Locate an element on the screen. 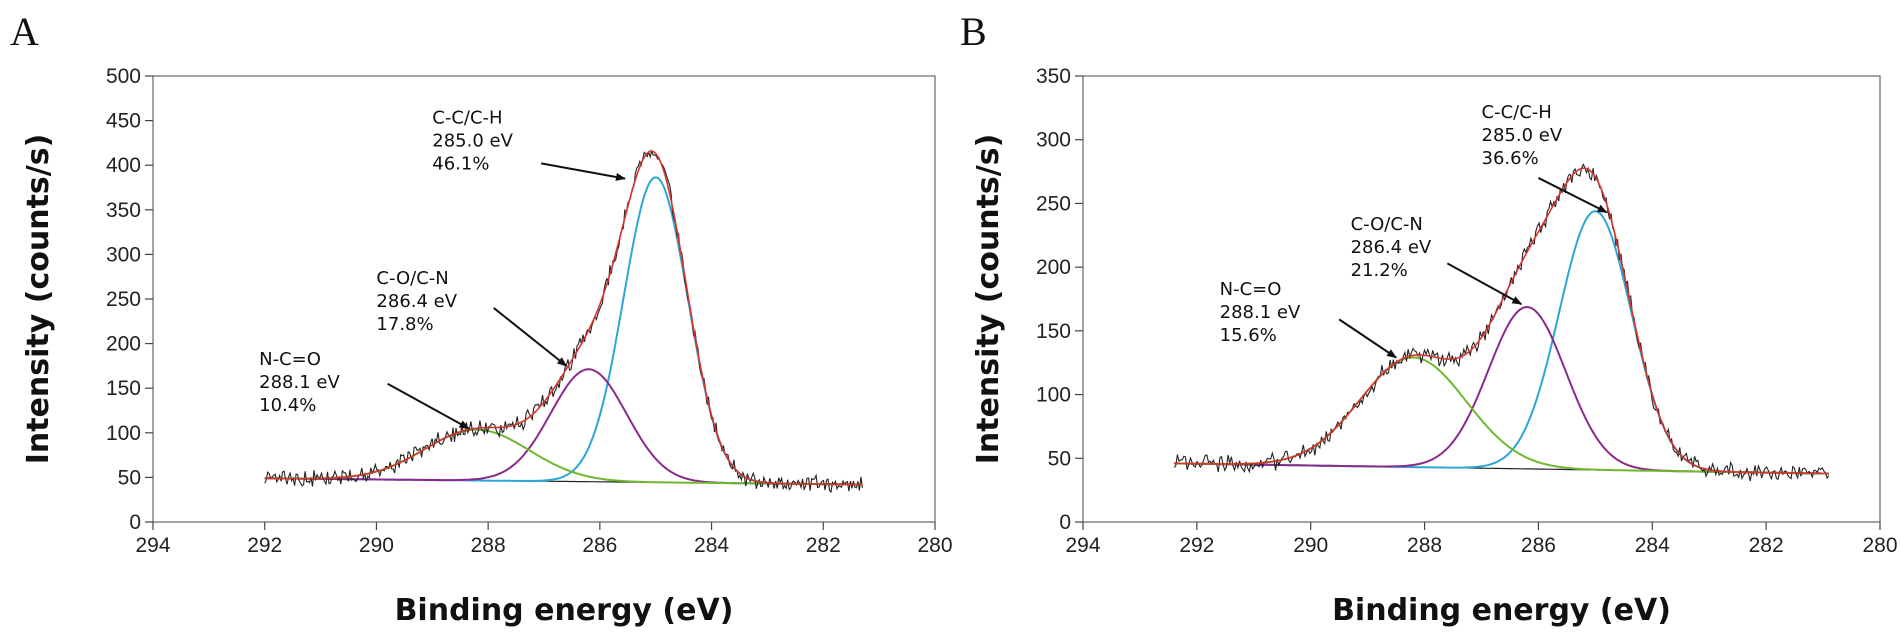 This screenshot has width=1900, height=634. panel-label: A is located at coordinates (24, 31).